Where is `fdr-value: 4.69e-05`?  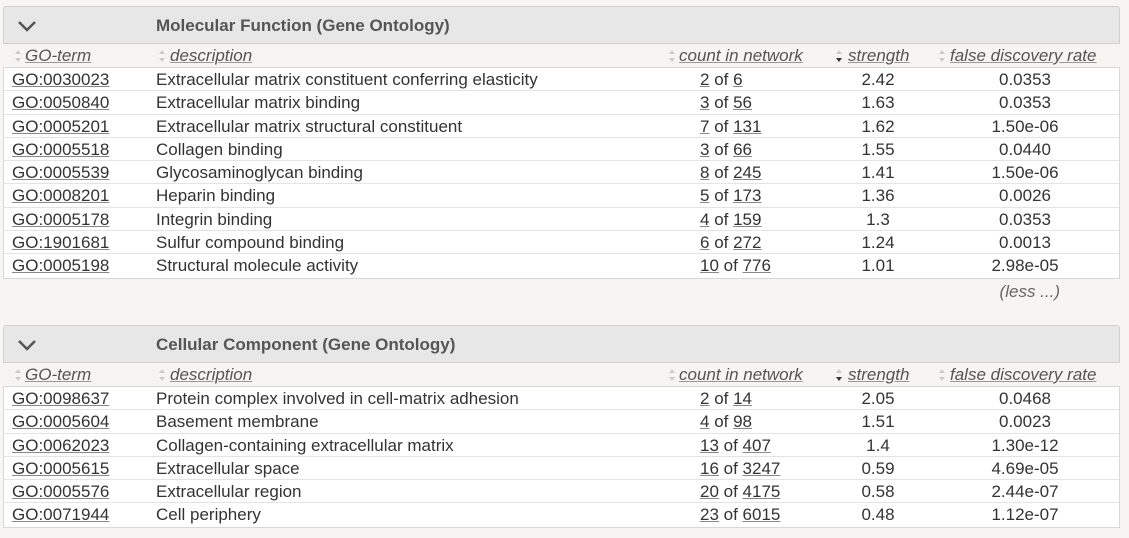 fdr-value: 4.69e-05 is located at coordinates (1025, 468).